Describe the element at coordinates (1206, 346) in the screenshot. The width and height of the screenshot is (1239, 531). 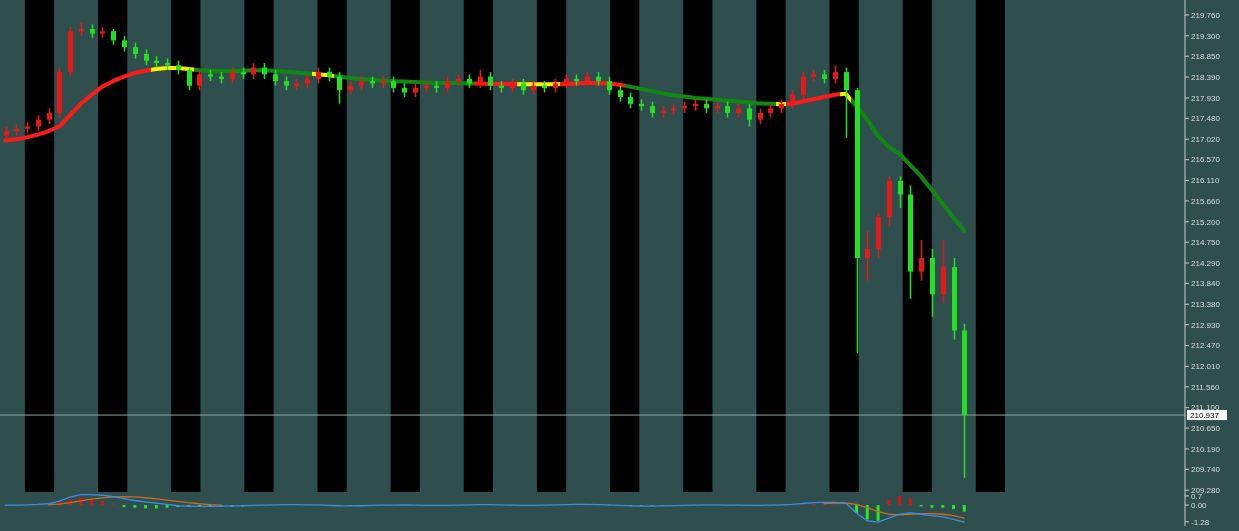
I see `y-tick-label: 212.470` at that location.